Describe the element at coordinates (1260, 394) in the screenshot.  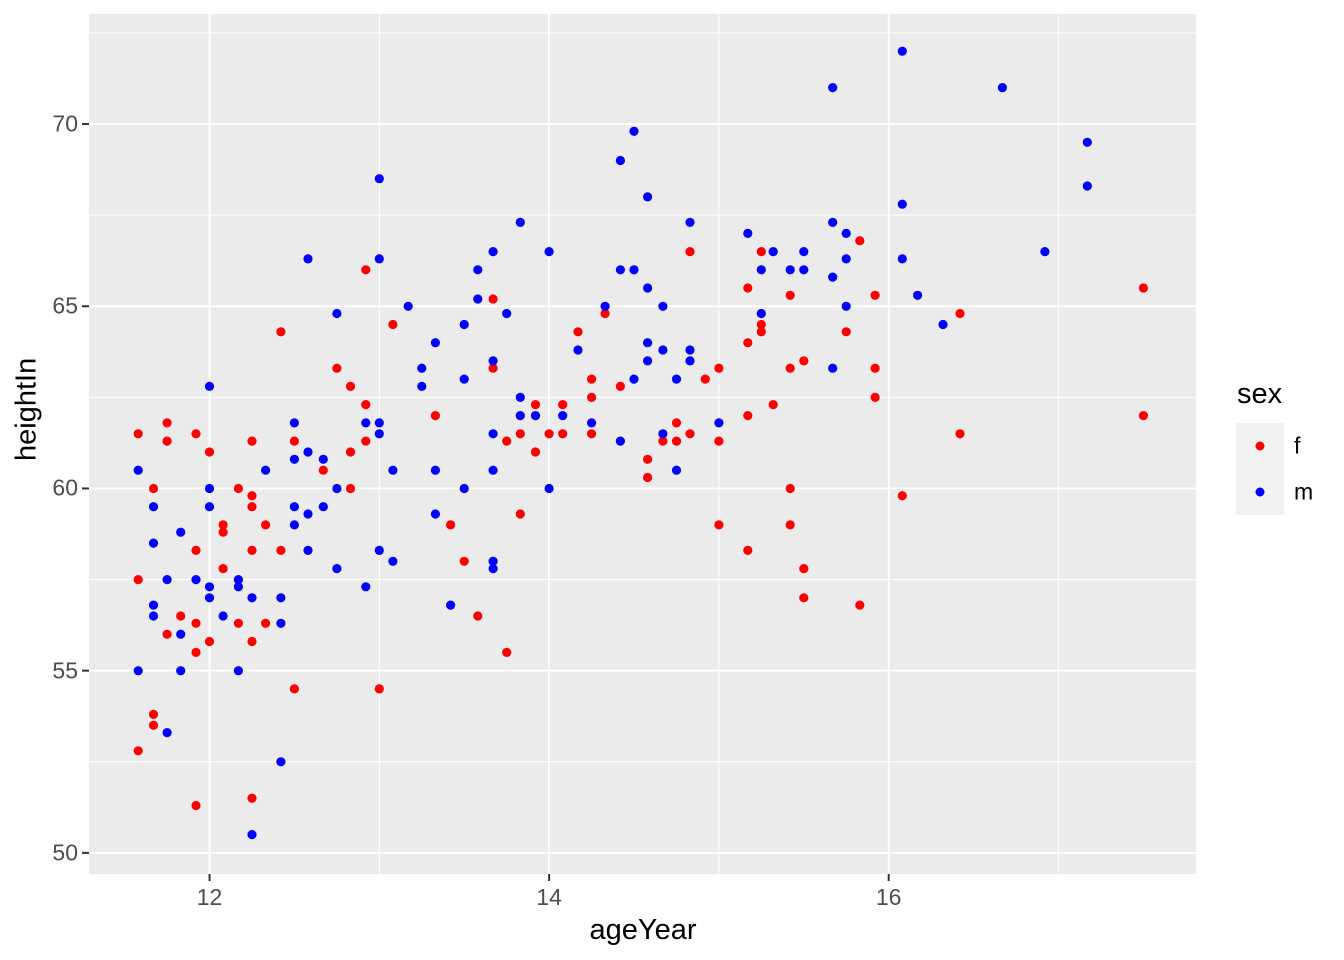
I see `legend-title: sex` at that location.